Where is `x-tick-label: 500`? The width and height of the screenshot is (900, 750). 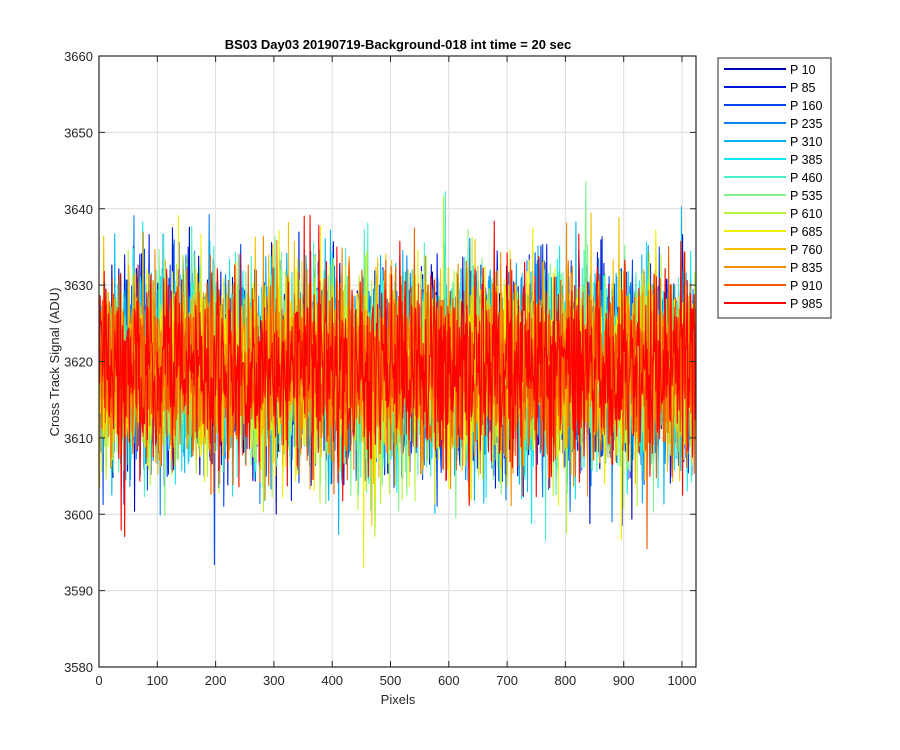 x-tick-label: 500 is located at coordinates (391, 680).